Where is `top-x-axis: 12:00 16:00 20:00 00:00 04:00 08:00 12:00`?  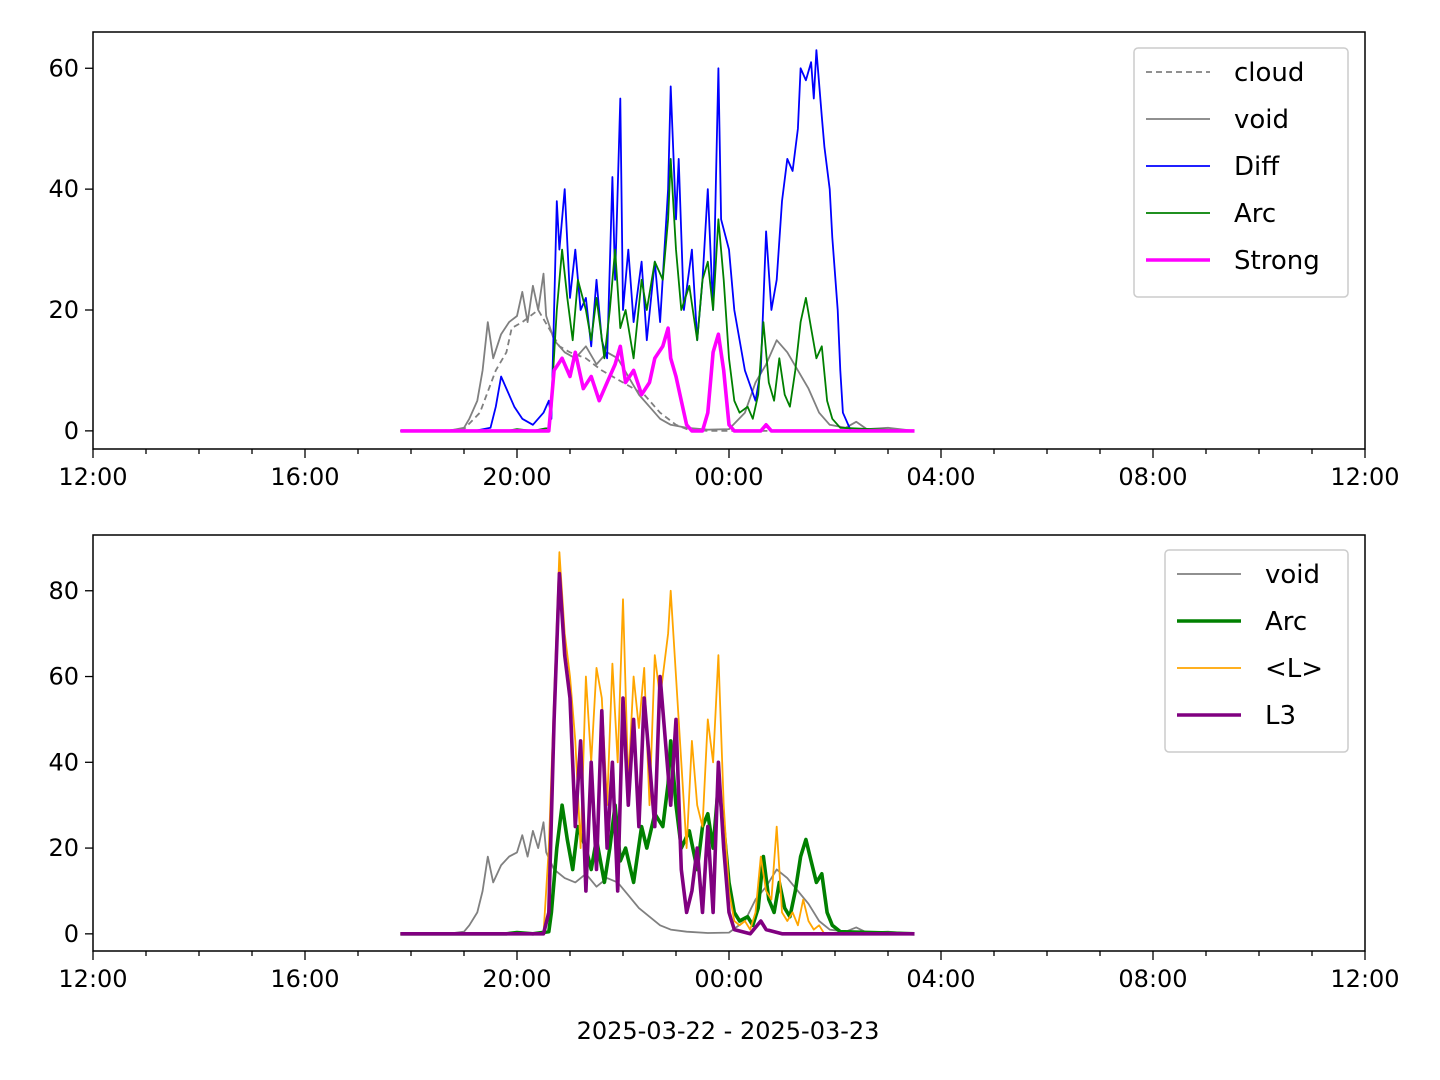 top-x-axis: 12:00 16:00 20:00 00:00 04:00 08:00 12:00 is located at coordinates (729, 470).